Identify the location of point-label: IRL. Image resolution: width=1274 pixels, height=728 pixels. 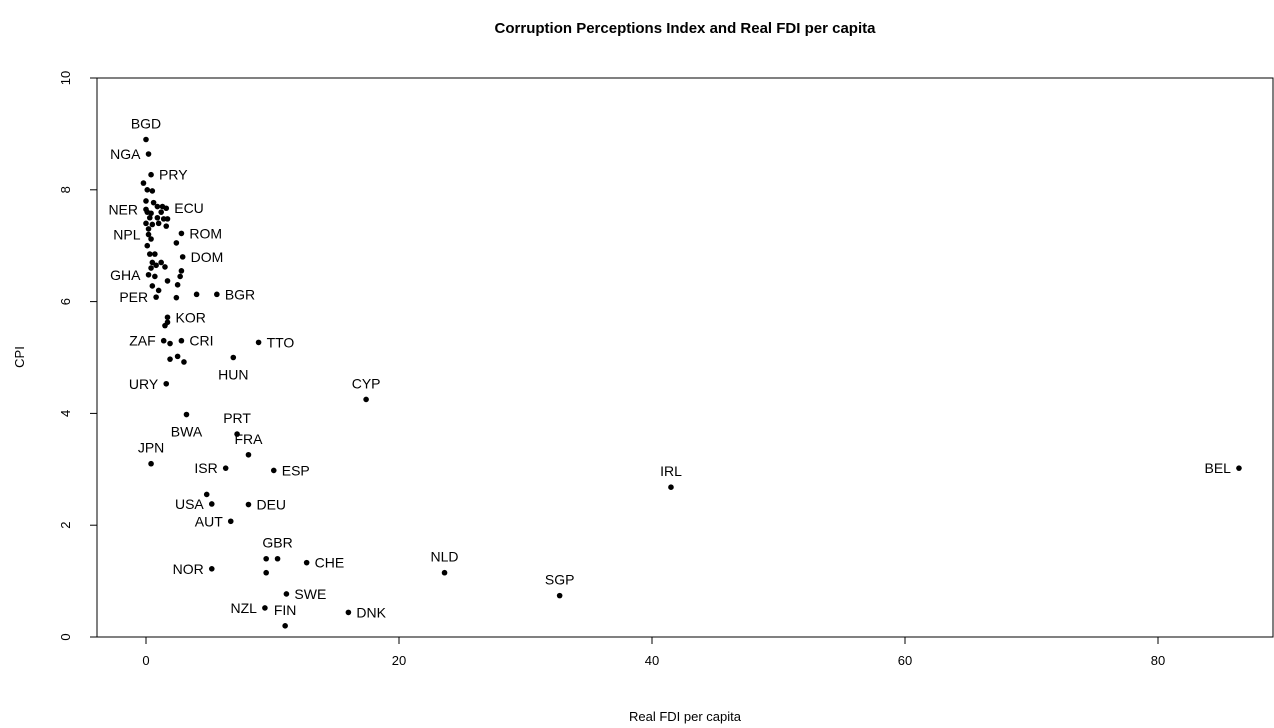
(671, 471).